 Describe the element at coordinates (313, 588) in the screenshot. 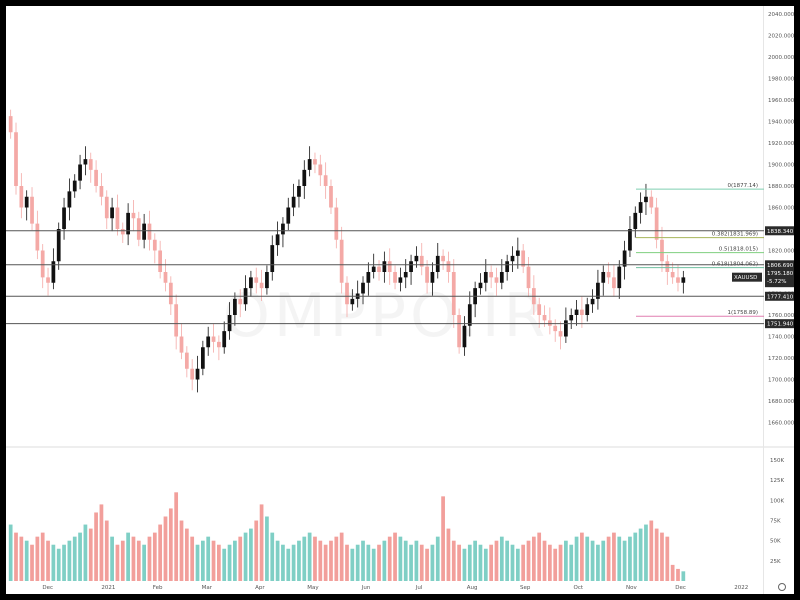

I see `time-axis-label: May` at that location.